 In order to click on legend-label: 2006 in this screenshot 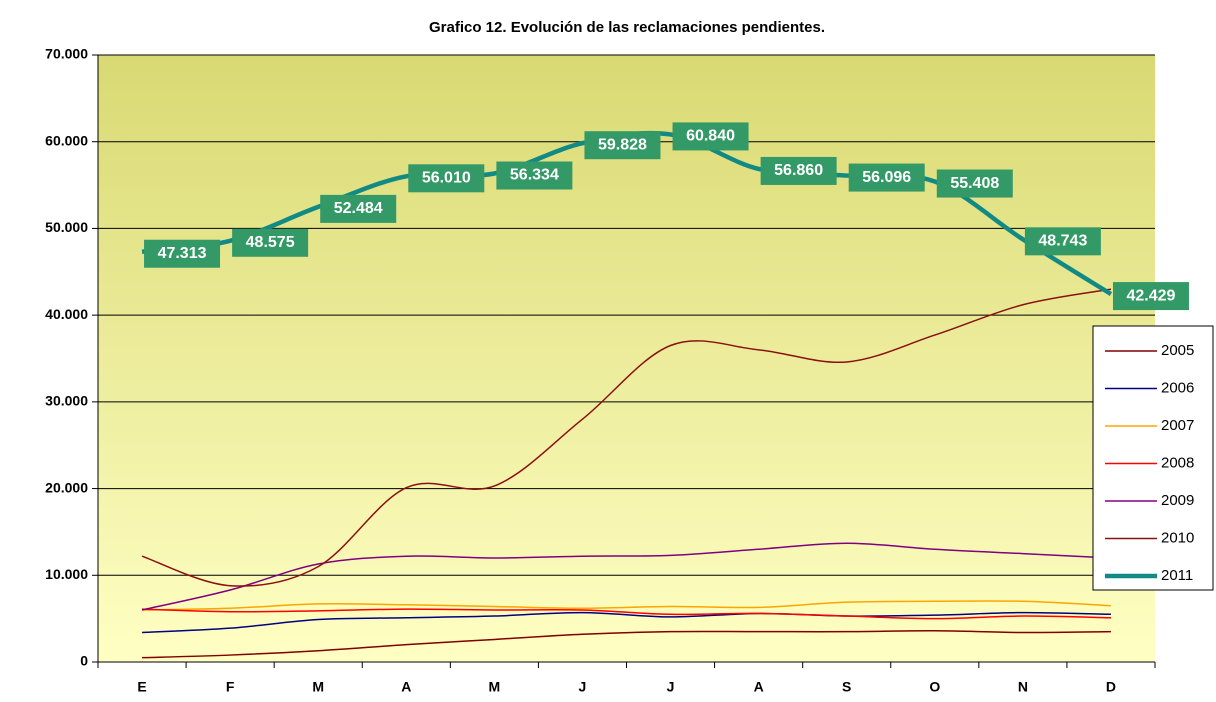, I will do `click(1177, 387)`.